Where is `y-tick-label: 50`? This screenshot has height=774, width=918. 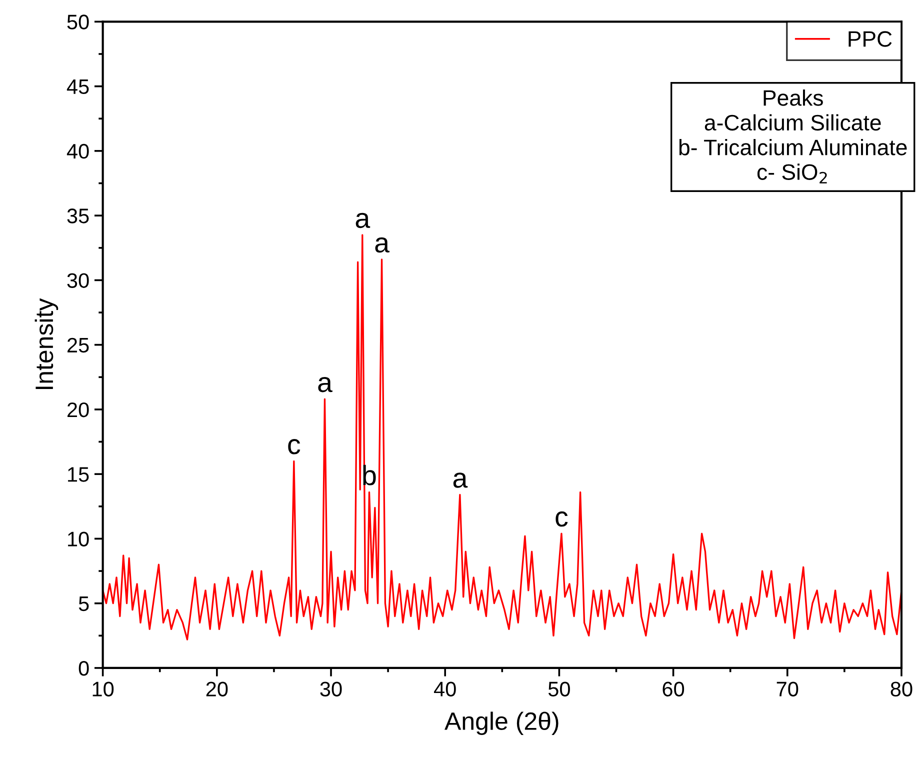
y-tick-label: 50 is located at coordinates (78, 22).